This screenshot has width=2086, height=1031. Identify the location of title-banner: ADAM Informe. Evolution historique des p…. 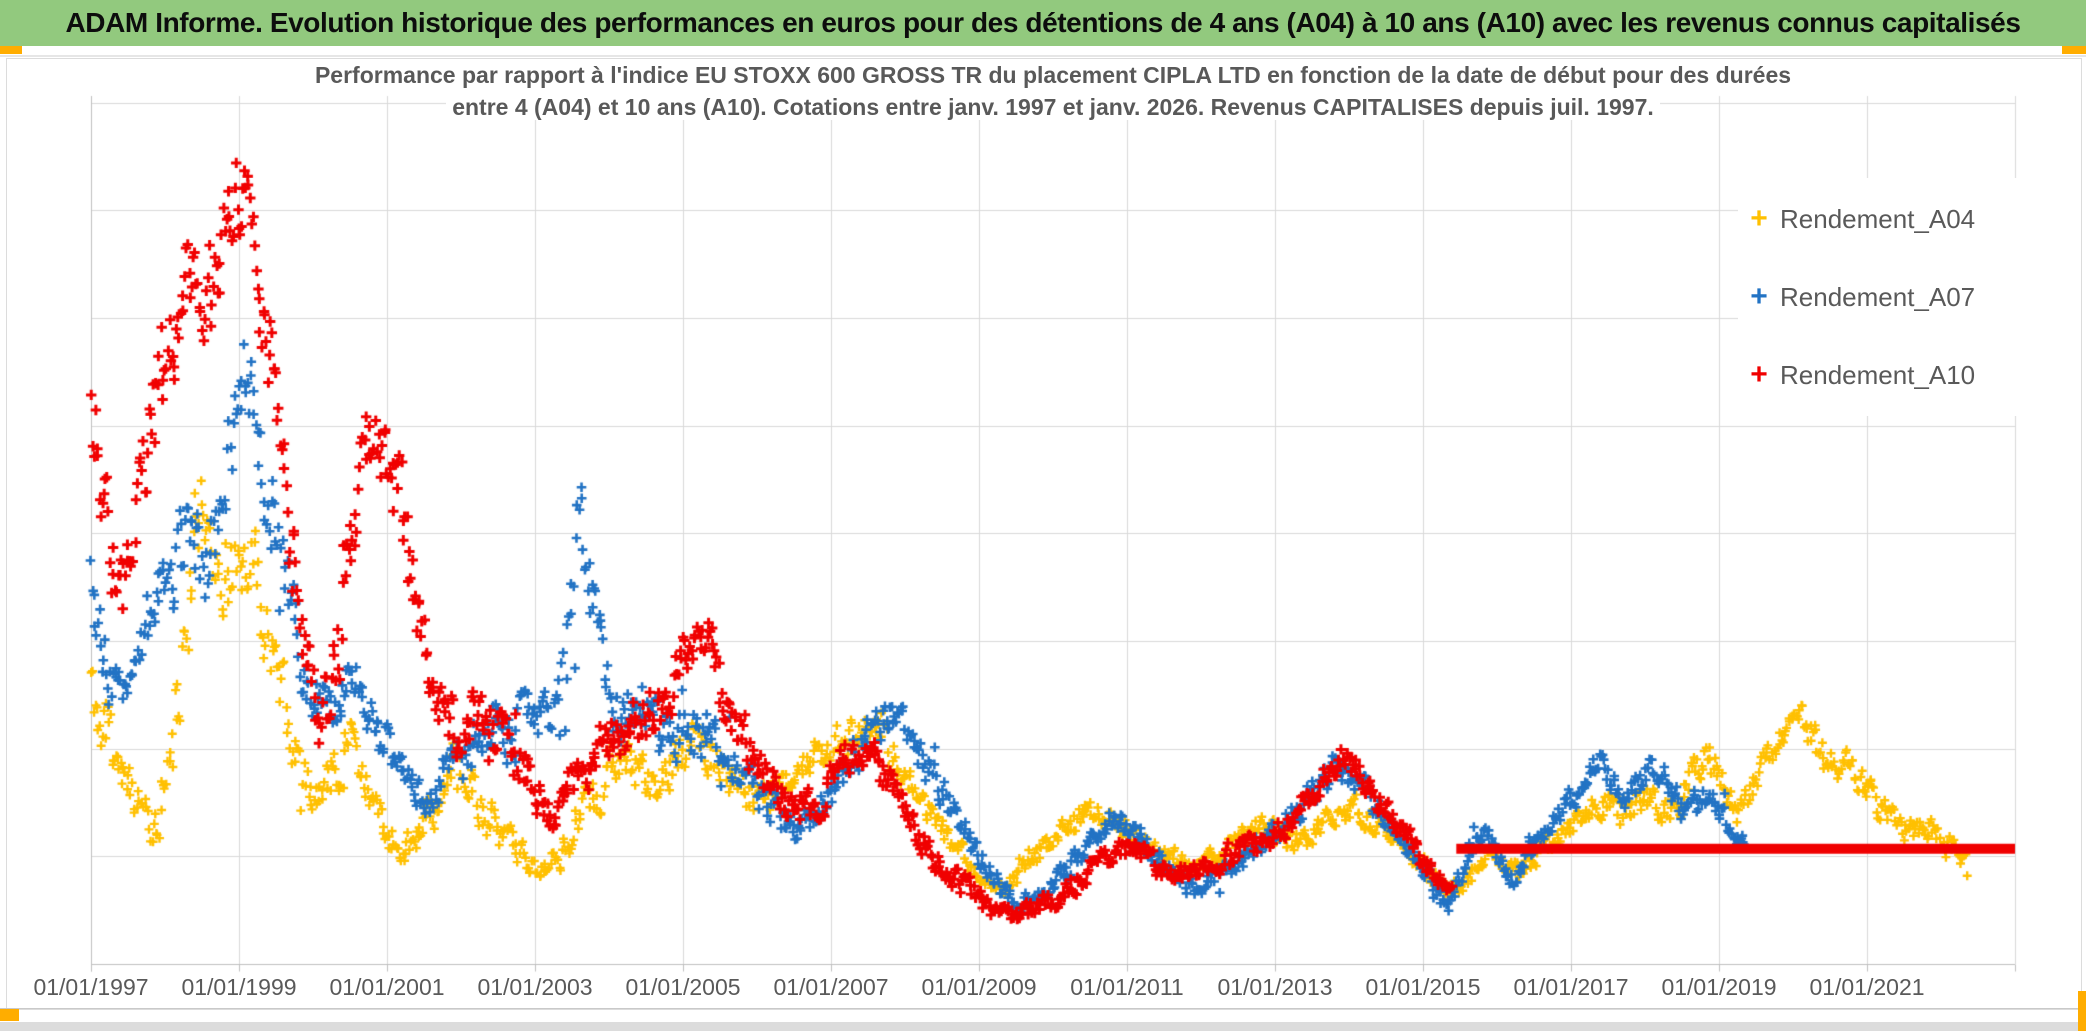
(1043, 23).